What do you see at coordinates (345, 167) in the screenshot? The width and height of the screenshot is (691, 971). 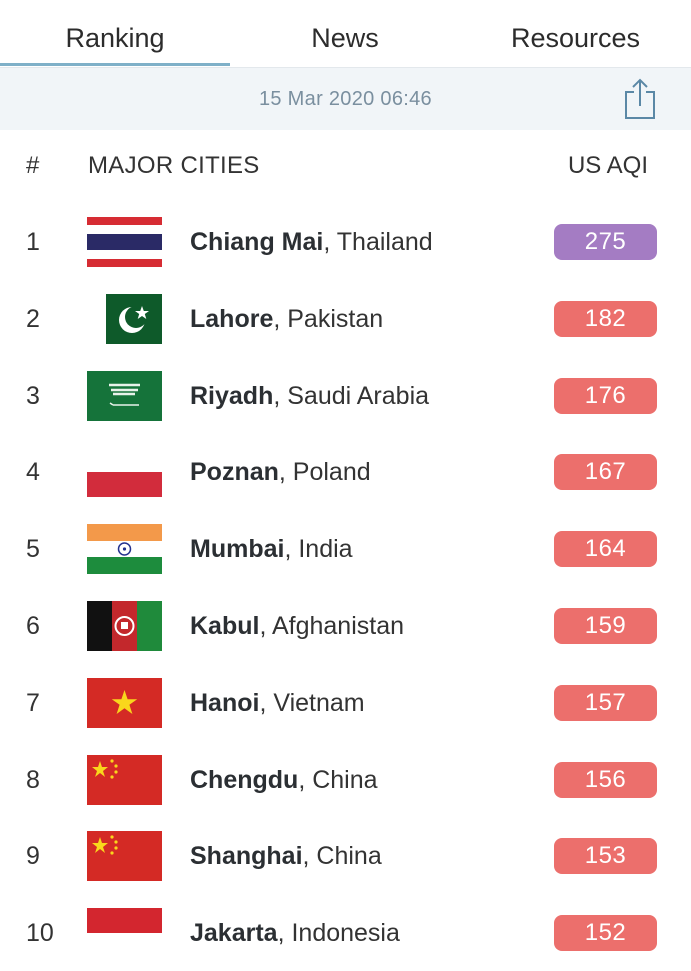 I see `ranking-header: # MAJOR CITIES US AQI` at bounding box center [345, 167].